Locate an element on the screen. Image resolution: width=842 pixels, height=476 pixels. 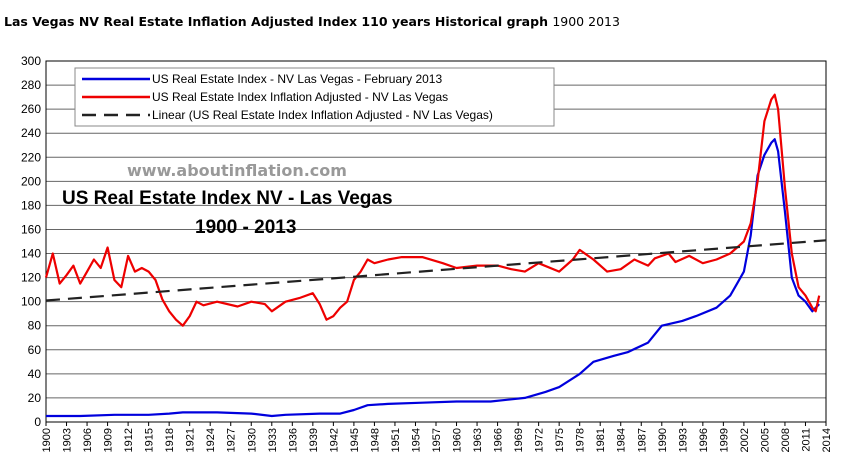
watermark-text: www.aboutinflation.com is located at coordinates (237, 170).